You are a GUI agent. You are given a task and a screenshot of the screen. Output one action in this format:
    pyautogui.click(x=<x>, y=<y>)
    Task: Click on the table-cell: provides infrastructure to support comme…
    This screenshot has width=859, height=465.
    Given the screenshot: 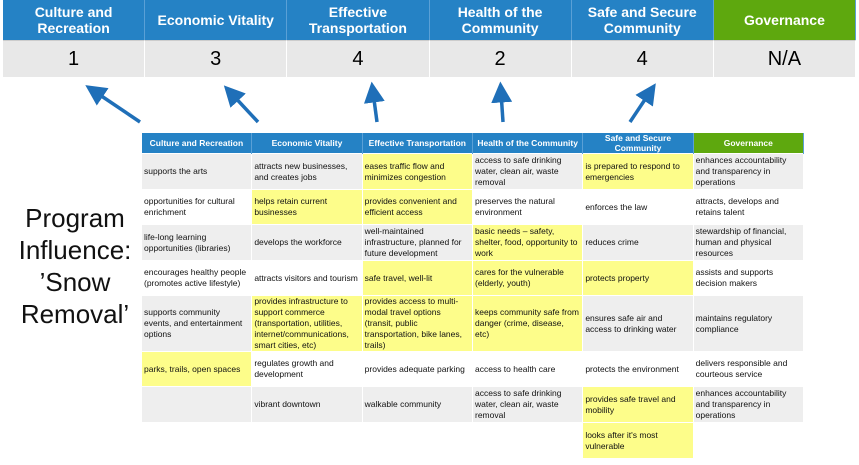 What is the action you would take?
    pyautogui.click(x=307, y=323)
    